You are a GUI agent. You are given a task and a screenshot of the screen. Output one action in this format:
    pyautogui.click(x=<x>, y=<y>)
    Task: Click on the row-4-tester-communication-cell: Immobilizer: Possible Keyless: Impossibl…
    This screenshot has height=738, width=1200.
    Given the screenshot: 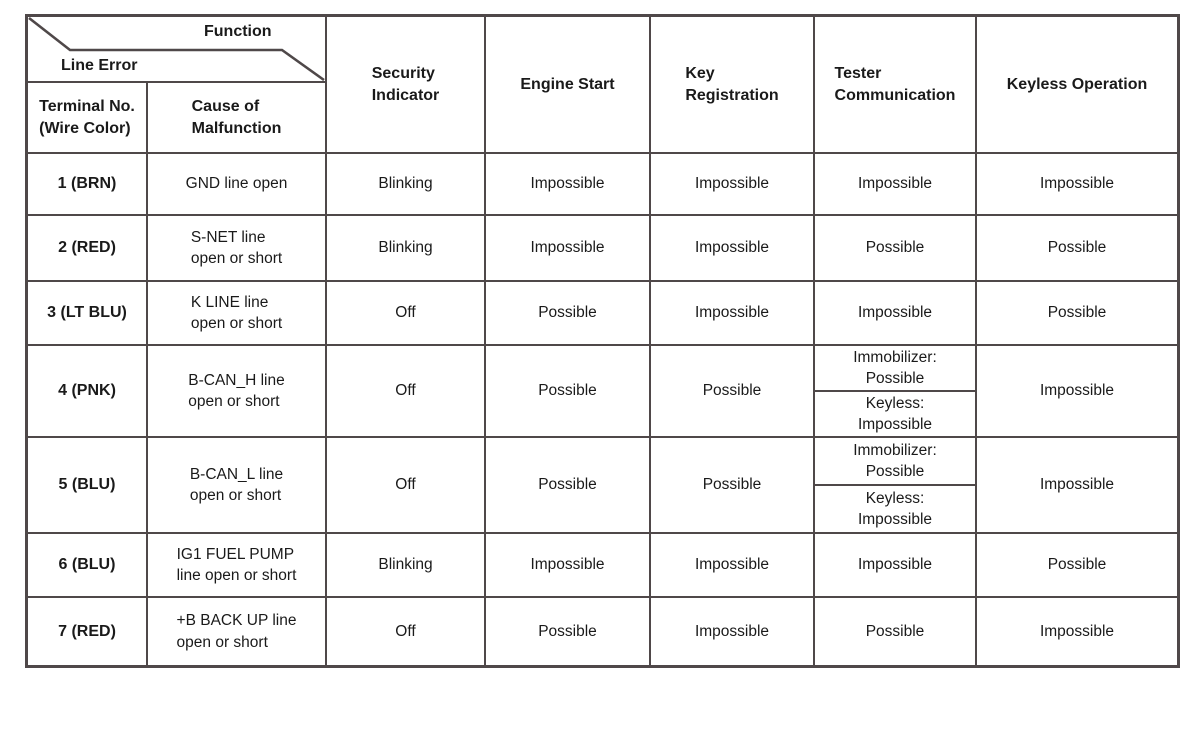 What is the action you would take?
    pyautogui.click(x=895, y=391)
    